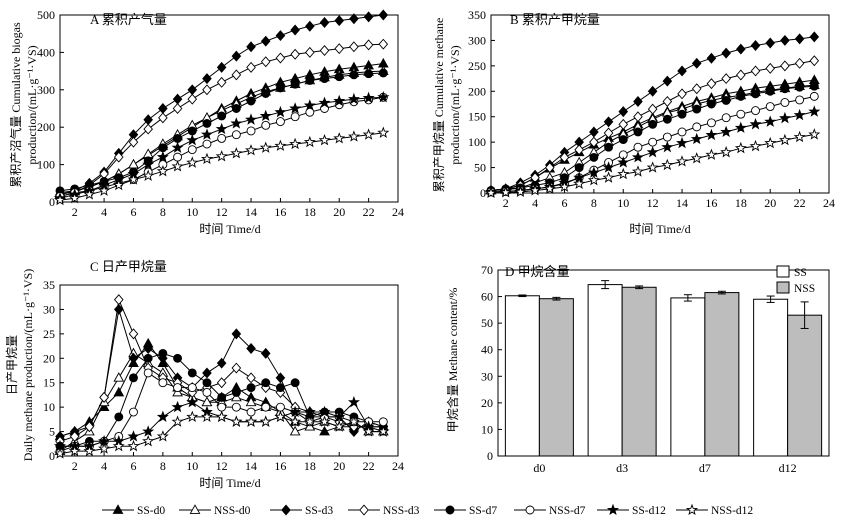 This screenshot has height=527, width=842. What do you see at coordinates (163, 212) in the screenshot?
I see `x-tick-label: 8` at bounding box center [163, 212].